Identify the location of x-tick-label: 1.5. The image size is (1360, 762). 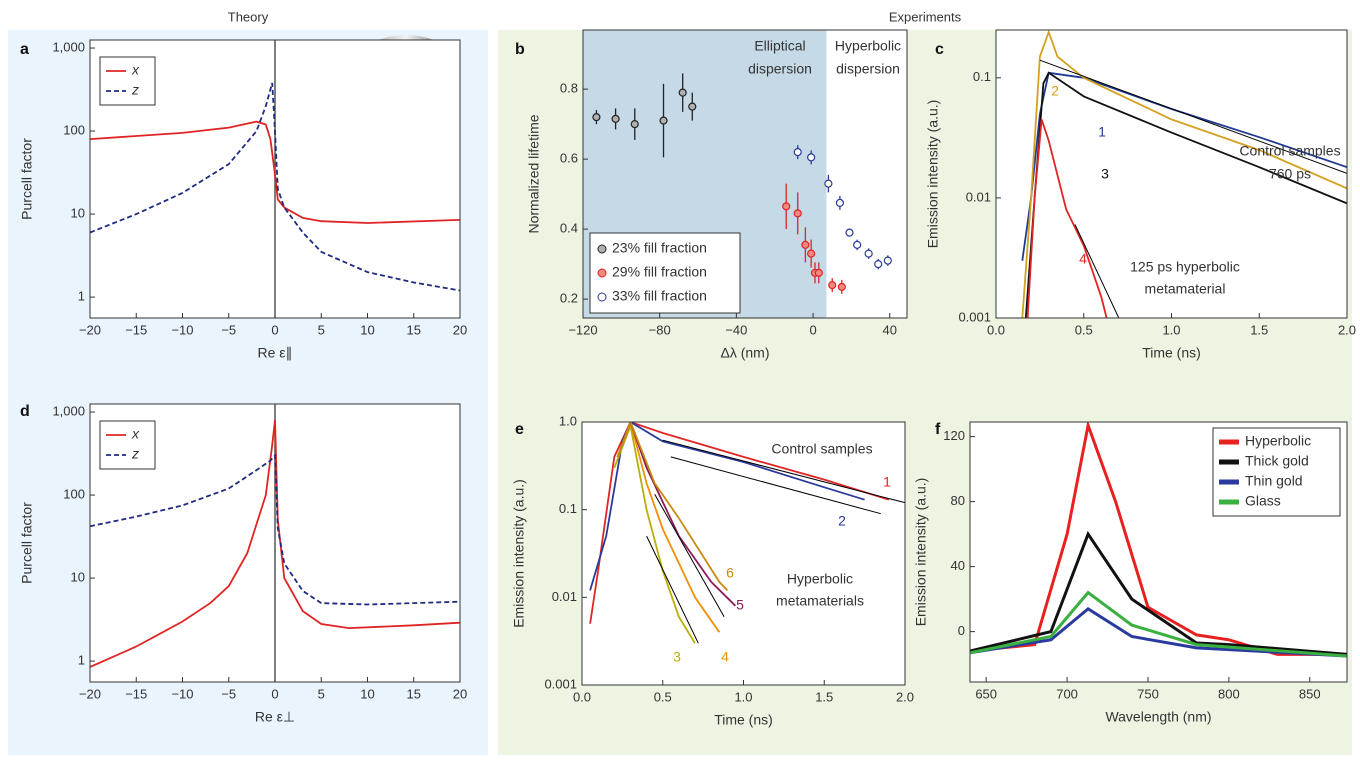
(824, 696).